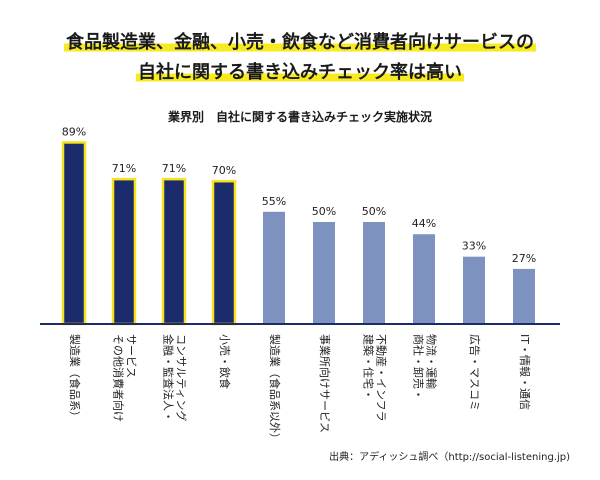 The image size is (600, 480). Describe the element at coordinates (449, 457) in the screenshot. I see `source-note: 出典：アディッシュ調べ（http://social-listening.jp)` at that location.